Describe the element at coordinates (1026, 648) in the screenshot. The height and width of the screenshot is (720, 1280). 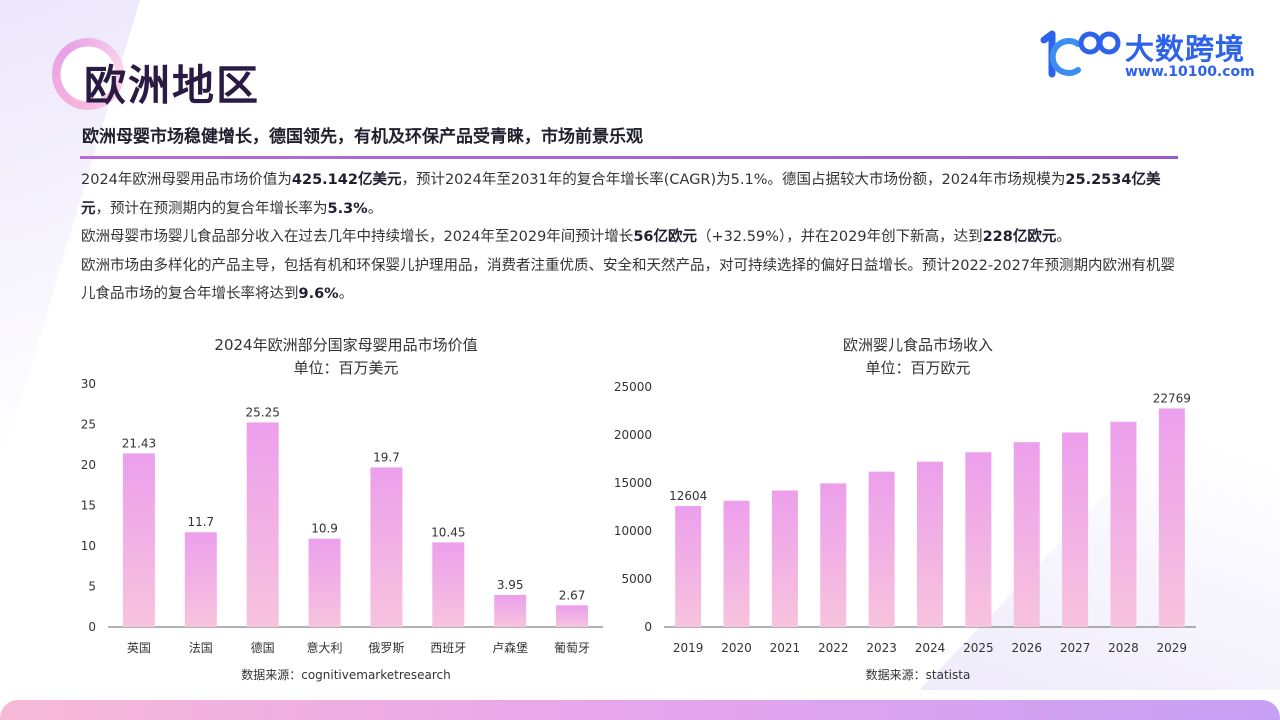
I see `x-tick-label: 2026` at that location.